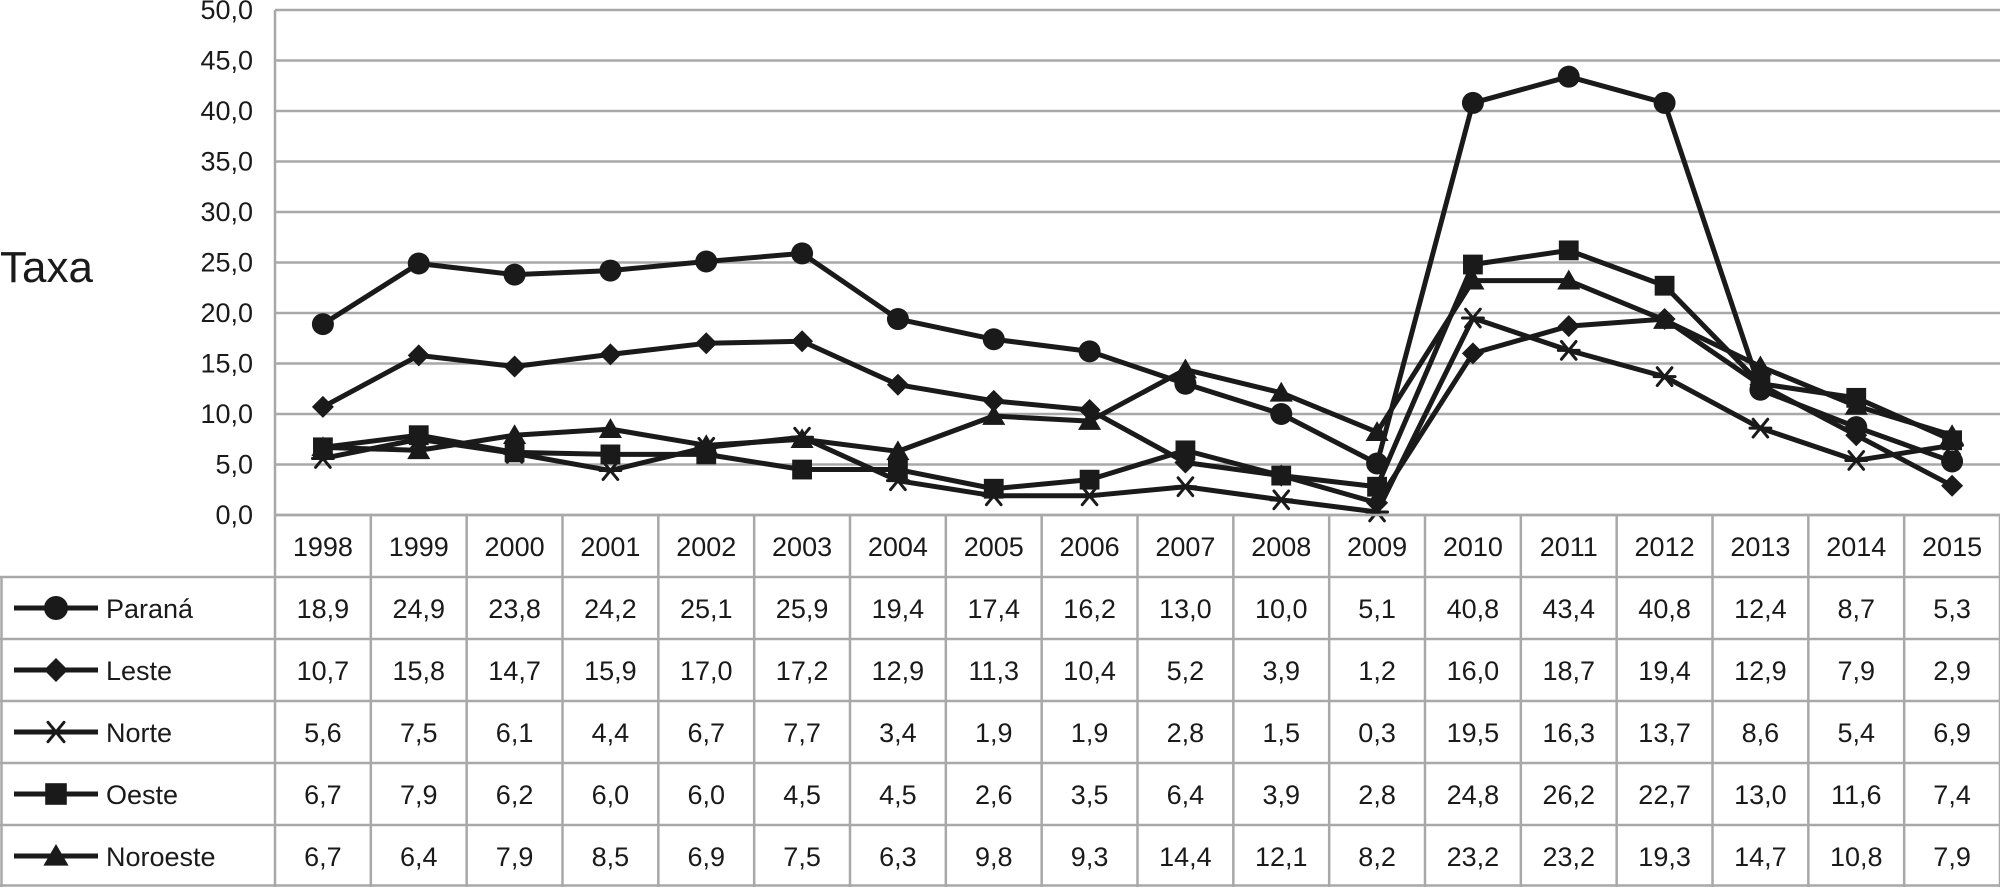 This screenshot has width=2000, height=889. Describe the element at coordinates (142, 795) in the screenshot. I see `legend-label: Oeste` at that location.